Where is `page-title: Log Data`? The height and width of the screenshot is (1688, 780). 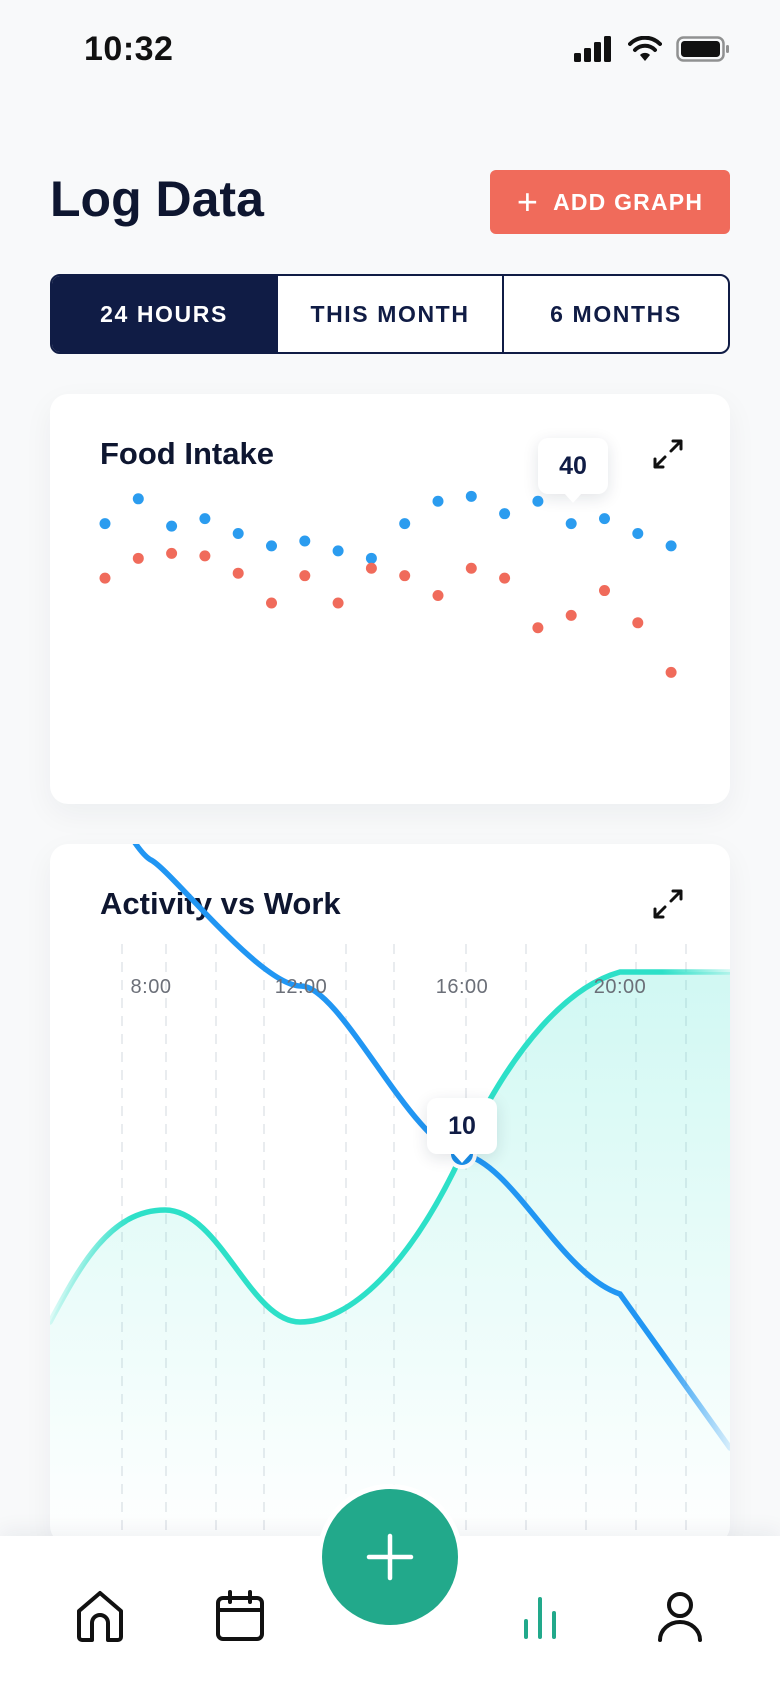 page-title: Log Data is located at coordinates (157, 199).